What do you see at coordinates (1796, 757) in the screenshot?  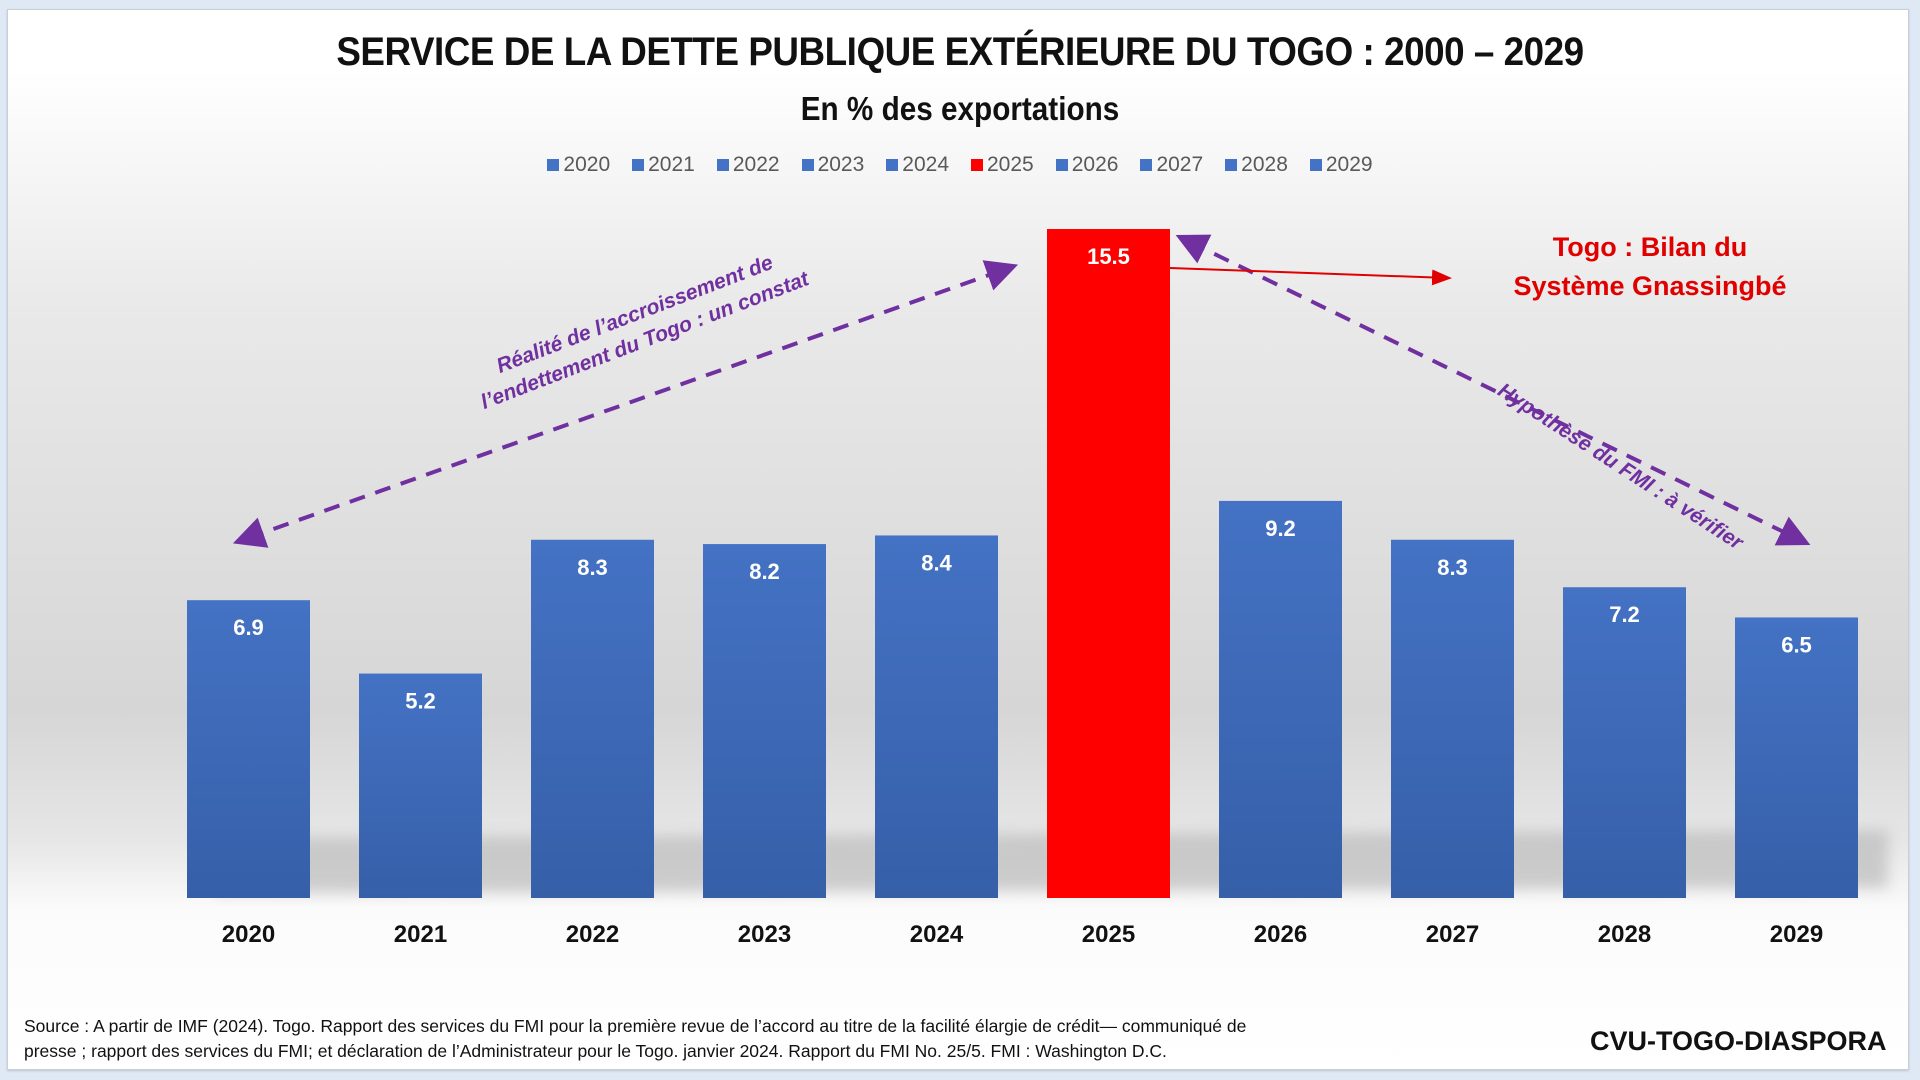 I see `bar-2029` at bounding box center [1796, 757].